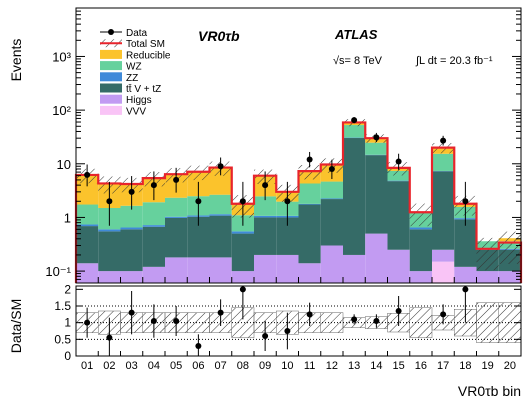  Describe the element at coordinates (358, 61) in the screenshot. I see `energy-label: √s= 8 TeV` at that location.